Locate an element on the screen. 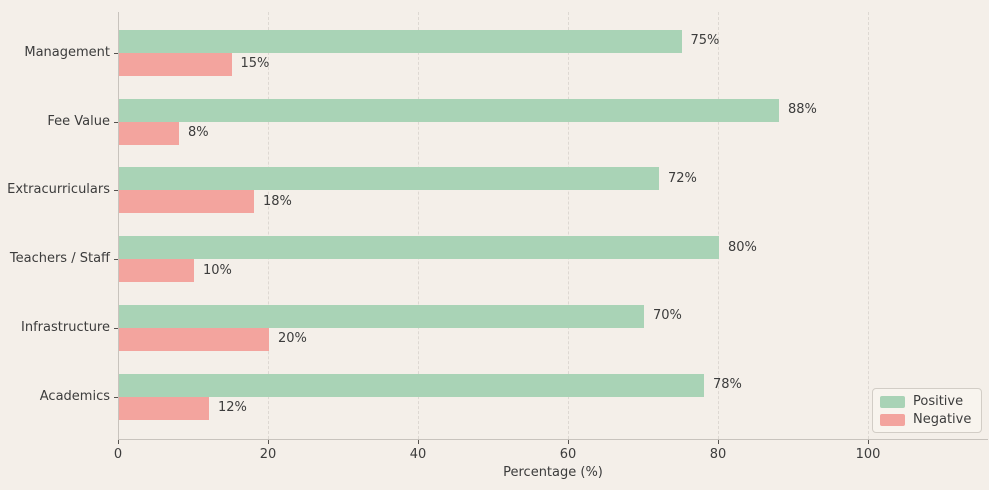  category-label: Management is located at coordinates (67, 52).